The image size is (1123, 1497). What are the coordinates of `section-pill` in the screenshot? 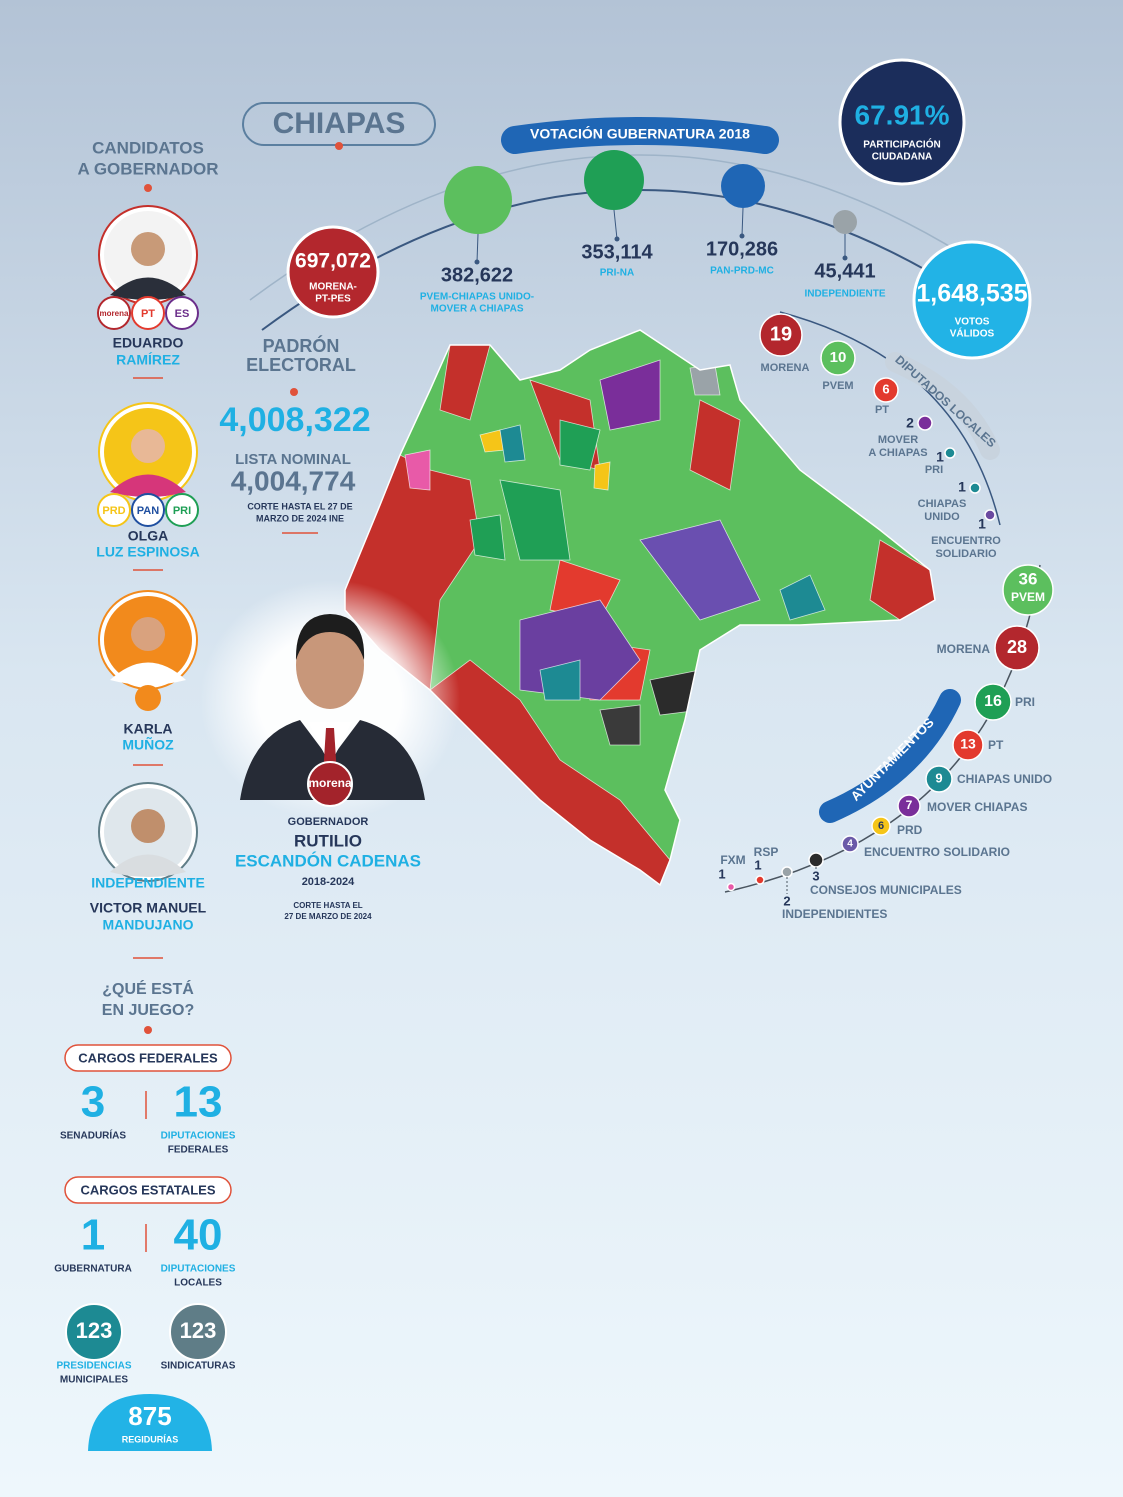 It's located at (148, 1058).